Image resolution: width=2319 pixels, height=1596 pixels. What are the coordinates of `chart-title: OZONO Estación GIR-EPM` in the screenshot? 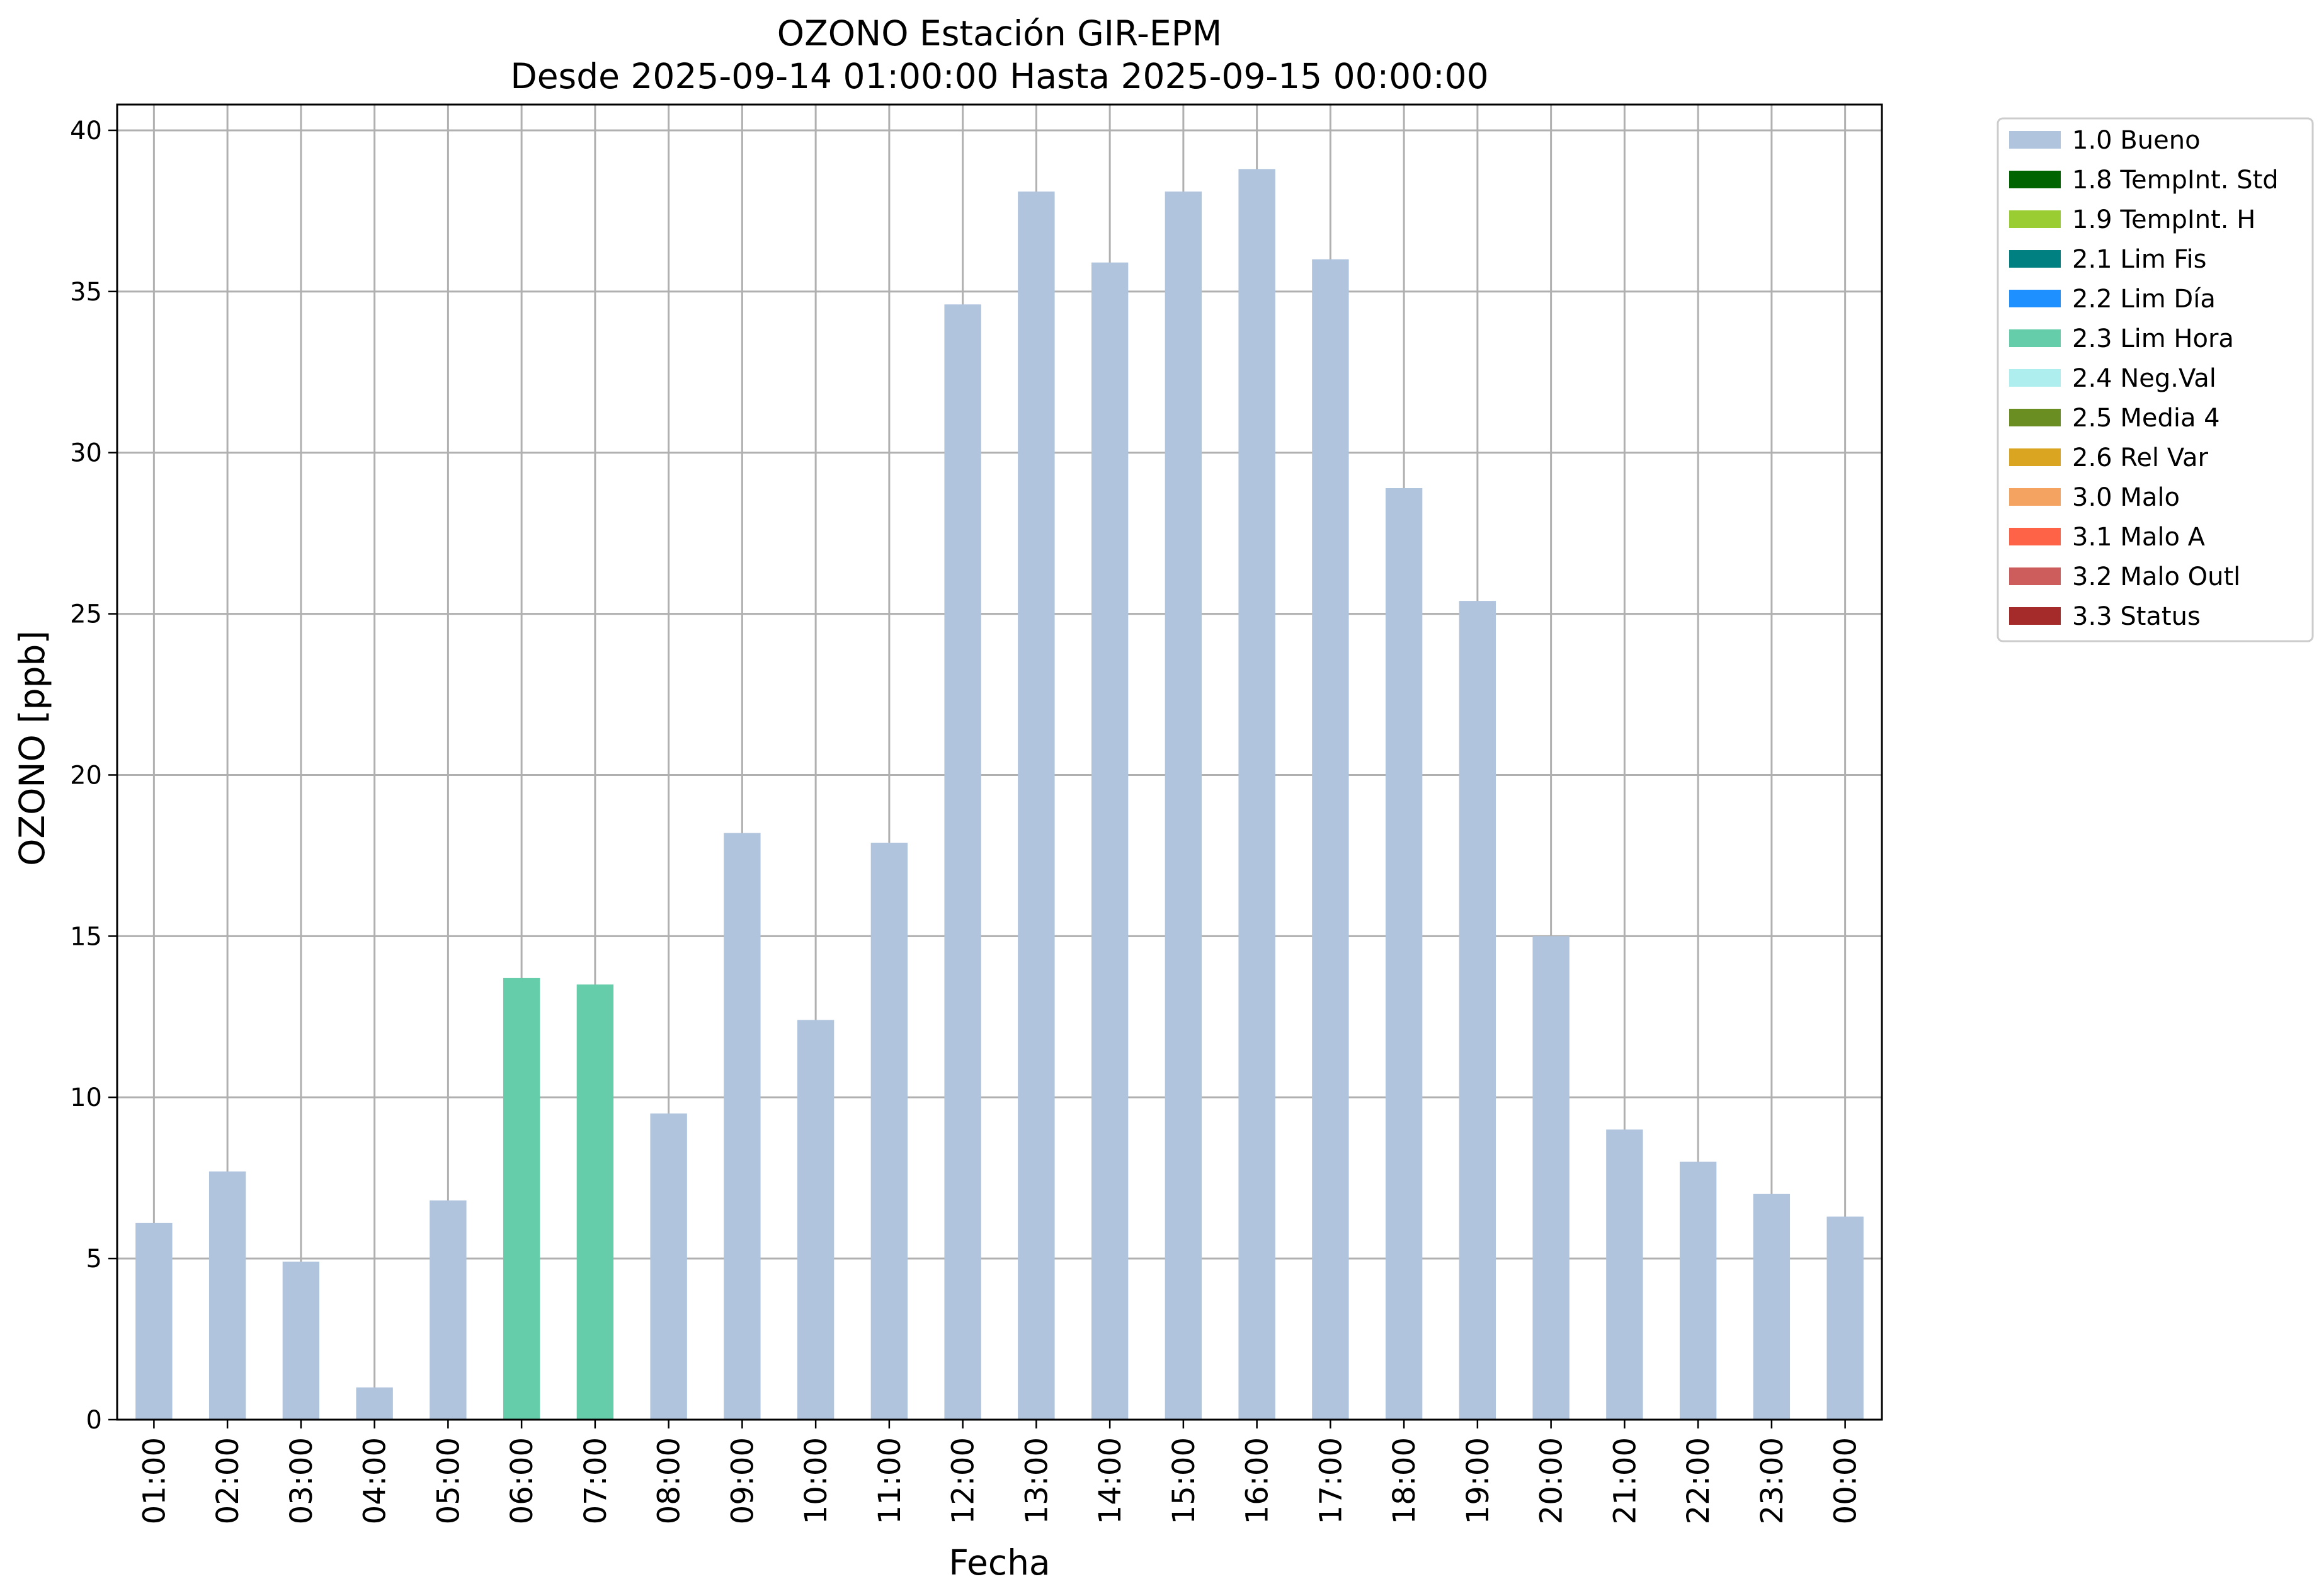 It's located at (999, 33).